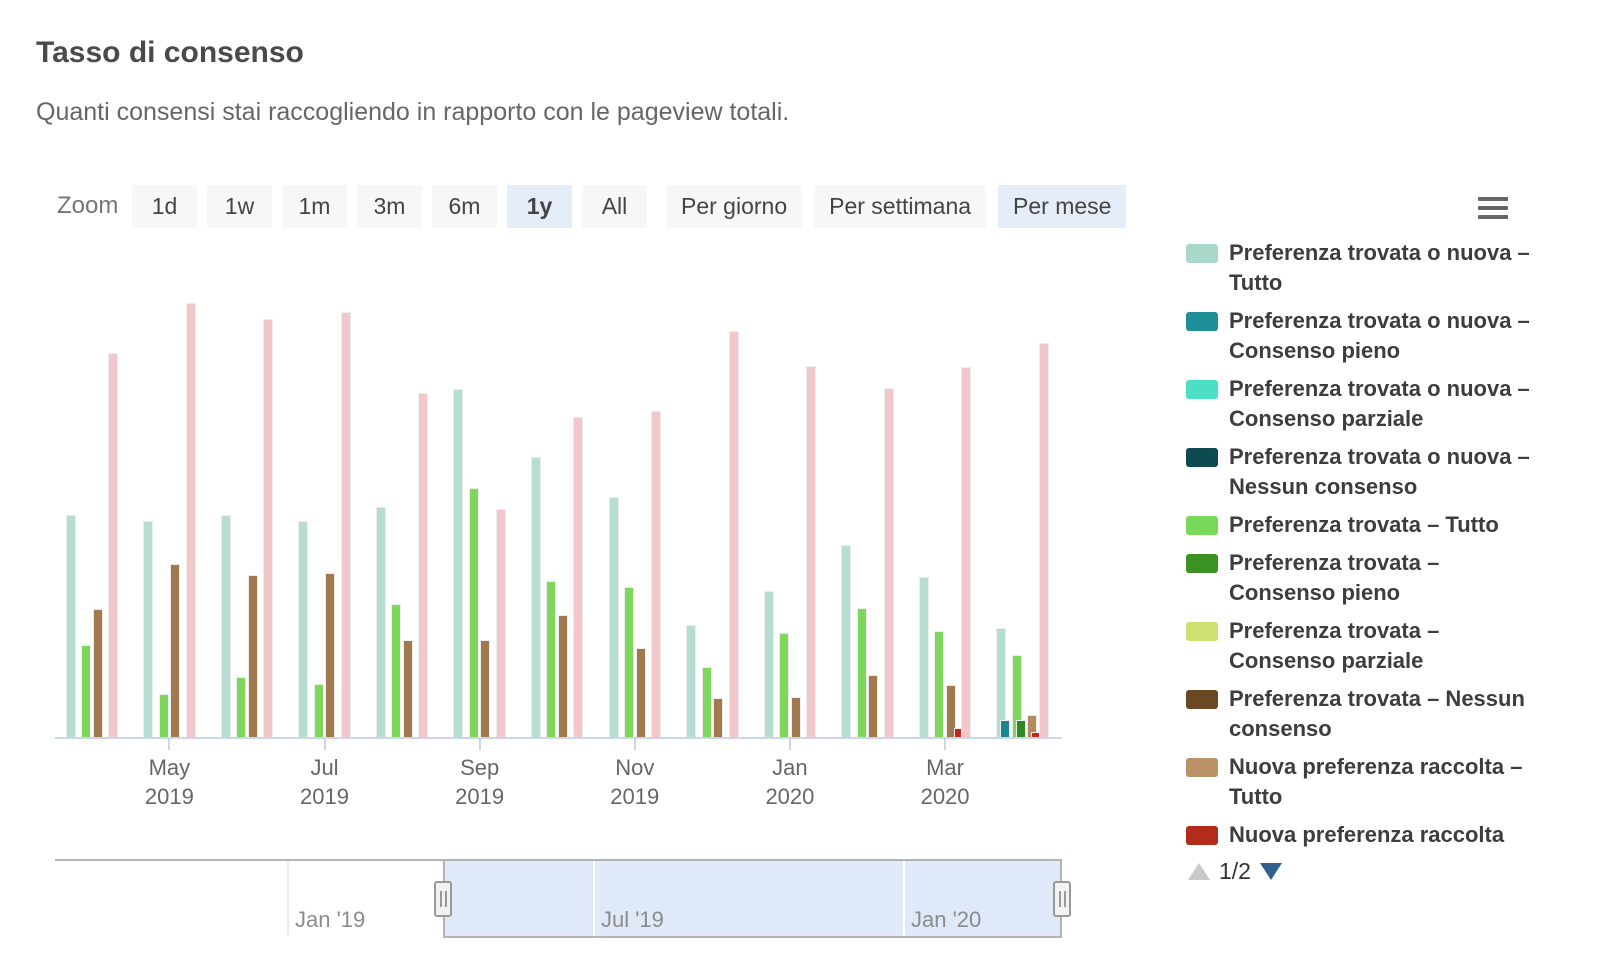 The image size is (1600, 980). I want to click on legend-item-preferenza-trovata-nessun-consenso: Preferenza trovata – Nessun consenso, so click(1371, 714).